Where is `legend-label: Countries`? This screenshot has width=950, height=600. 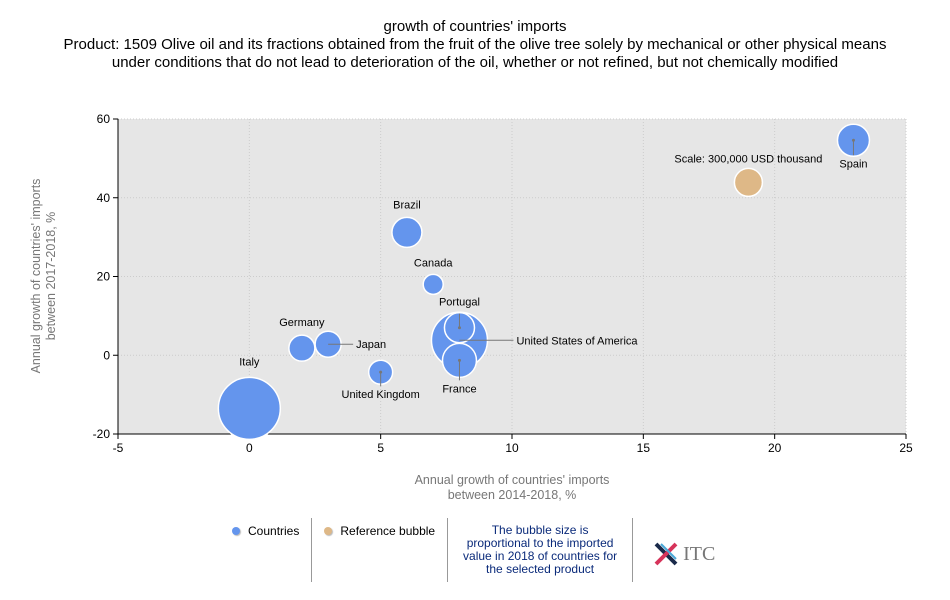
legend-label: Countries is located at coordinates (274, 531).